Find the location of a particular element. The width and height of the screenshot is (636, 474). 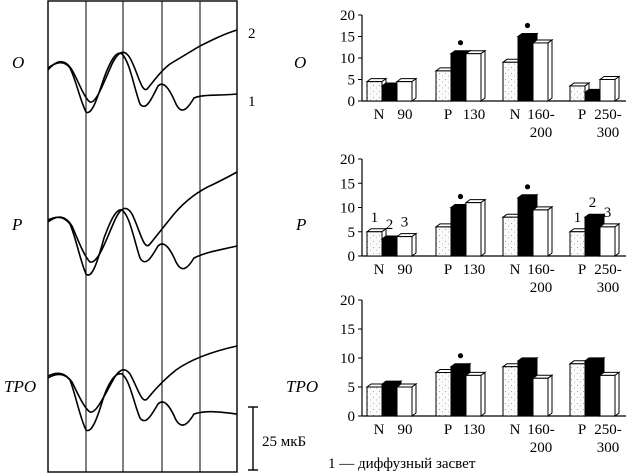

trace-label-2: 2 is located at coordinates (252, 34).